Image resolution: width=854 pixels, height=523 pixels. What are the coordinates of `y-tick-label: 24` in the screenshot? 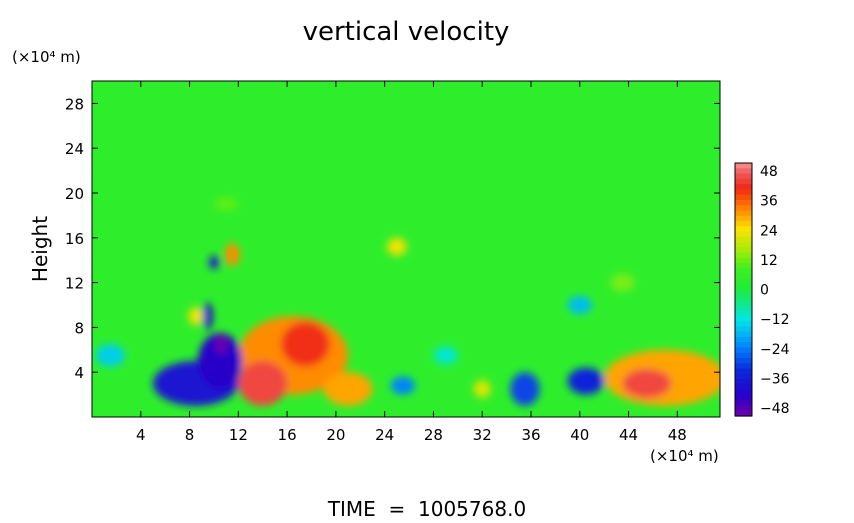 It's located at (74, 149).